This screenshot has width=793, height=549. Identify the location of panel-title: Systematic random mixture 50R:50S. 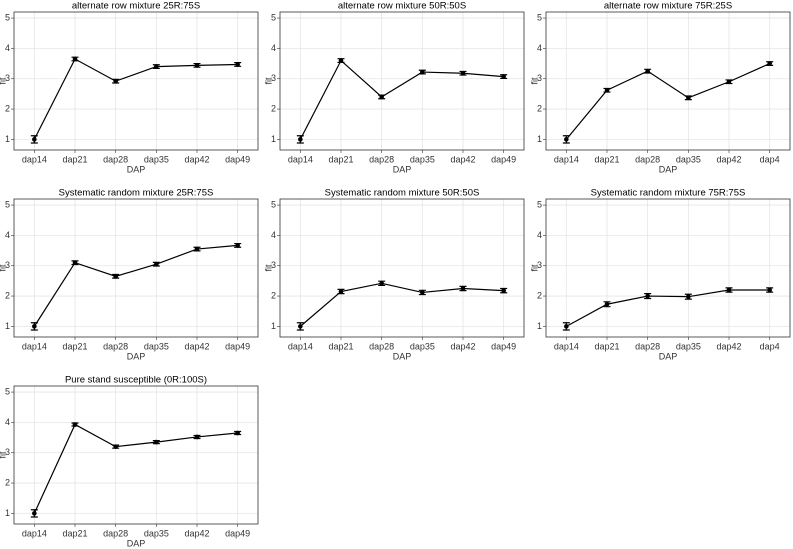
(402, 193).